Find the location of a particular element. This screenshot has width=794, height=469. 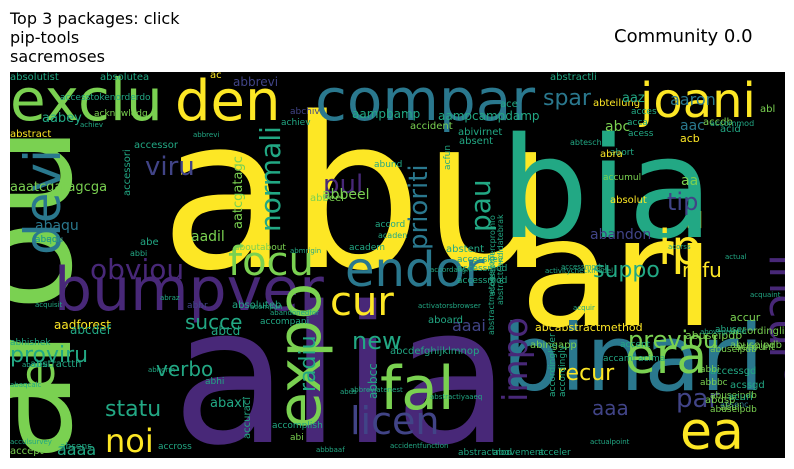

word-proviru: proviru is located at coordinates (49, 355).